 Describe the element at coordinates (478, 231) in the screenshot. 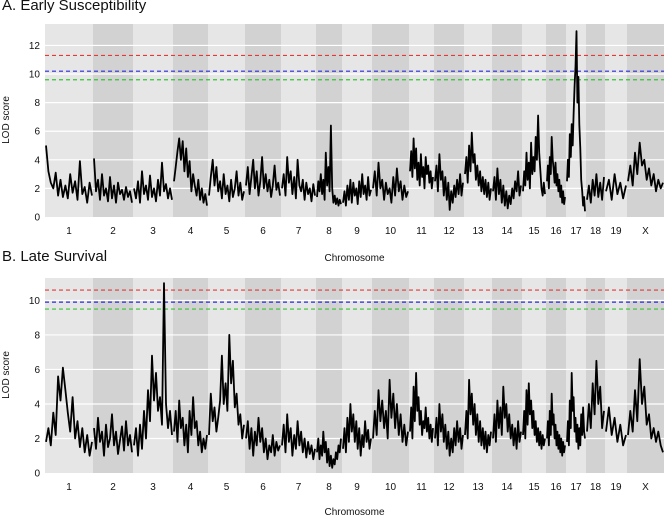

I see `panel-a-x-tick-label: 13` at that location.